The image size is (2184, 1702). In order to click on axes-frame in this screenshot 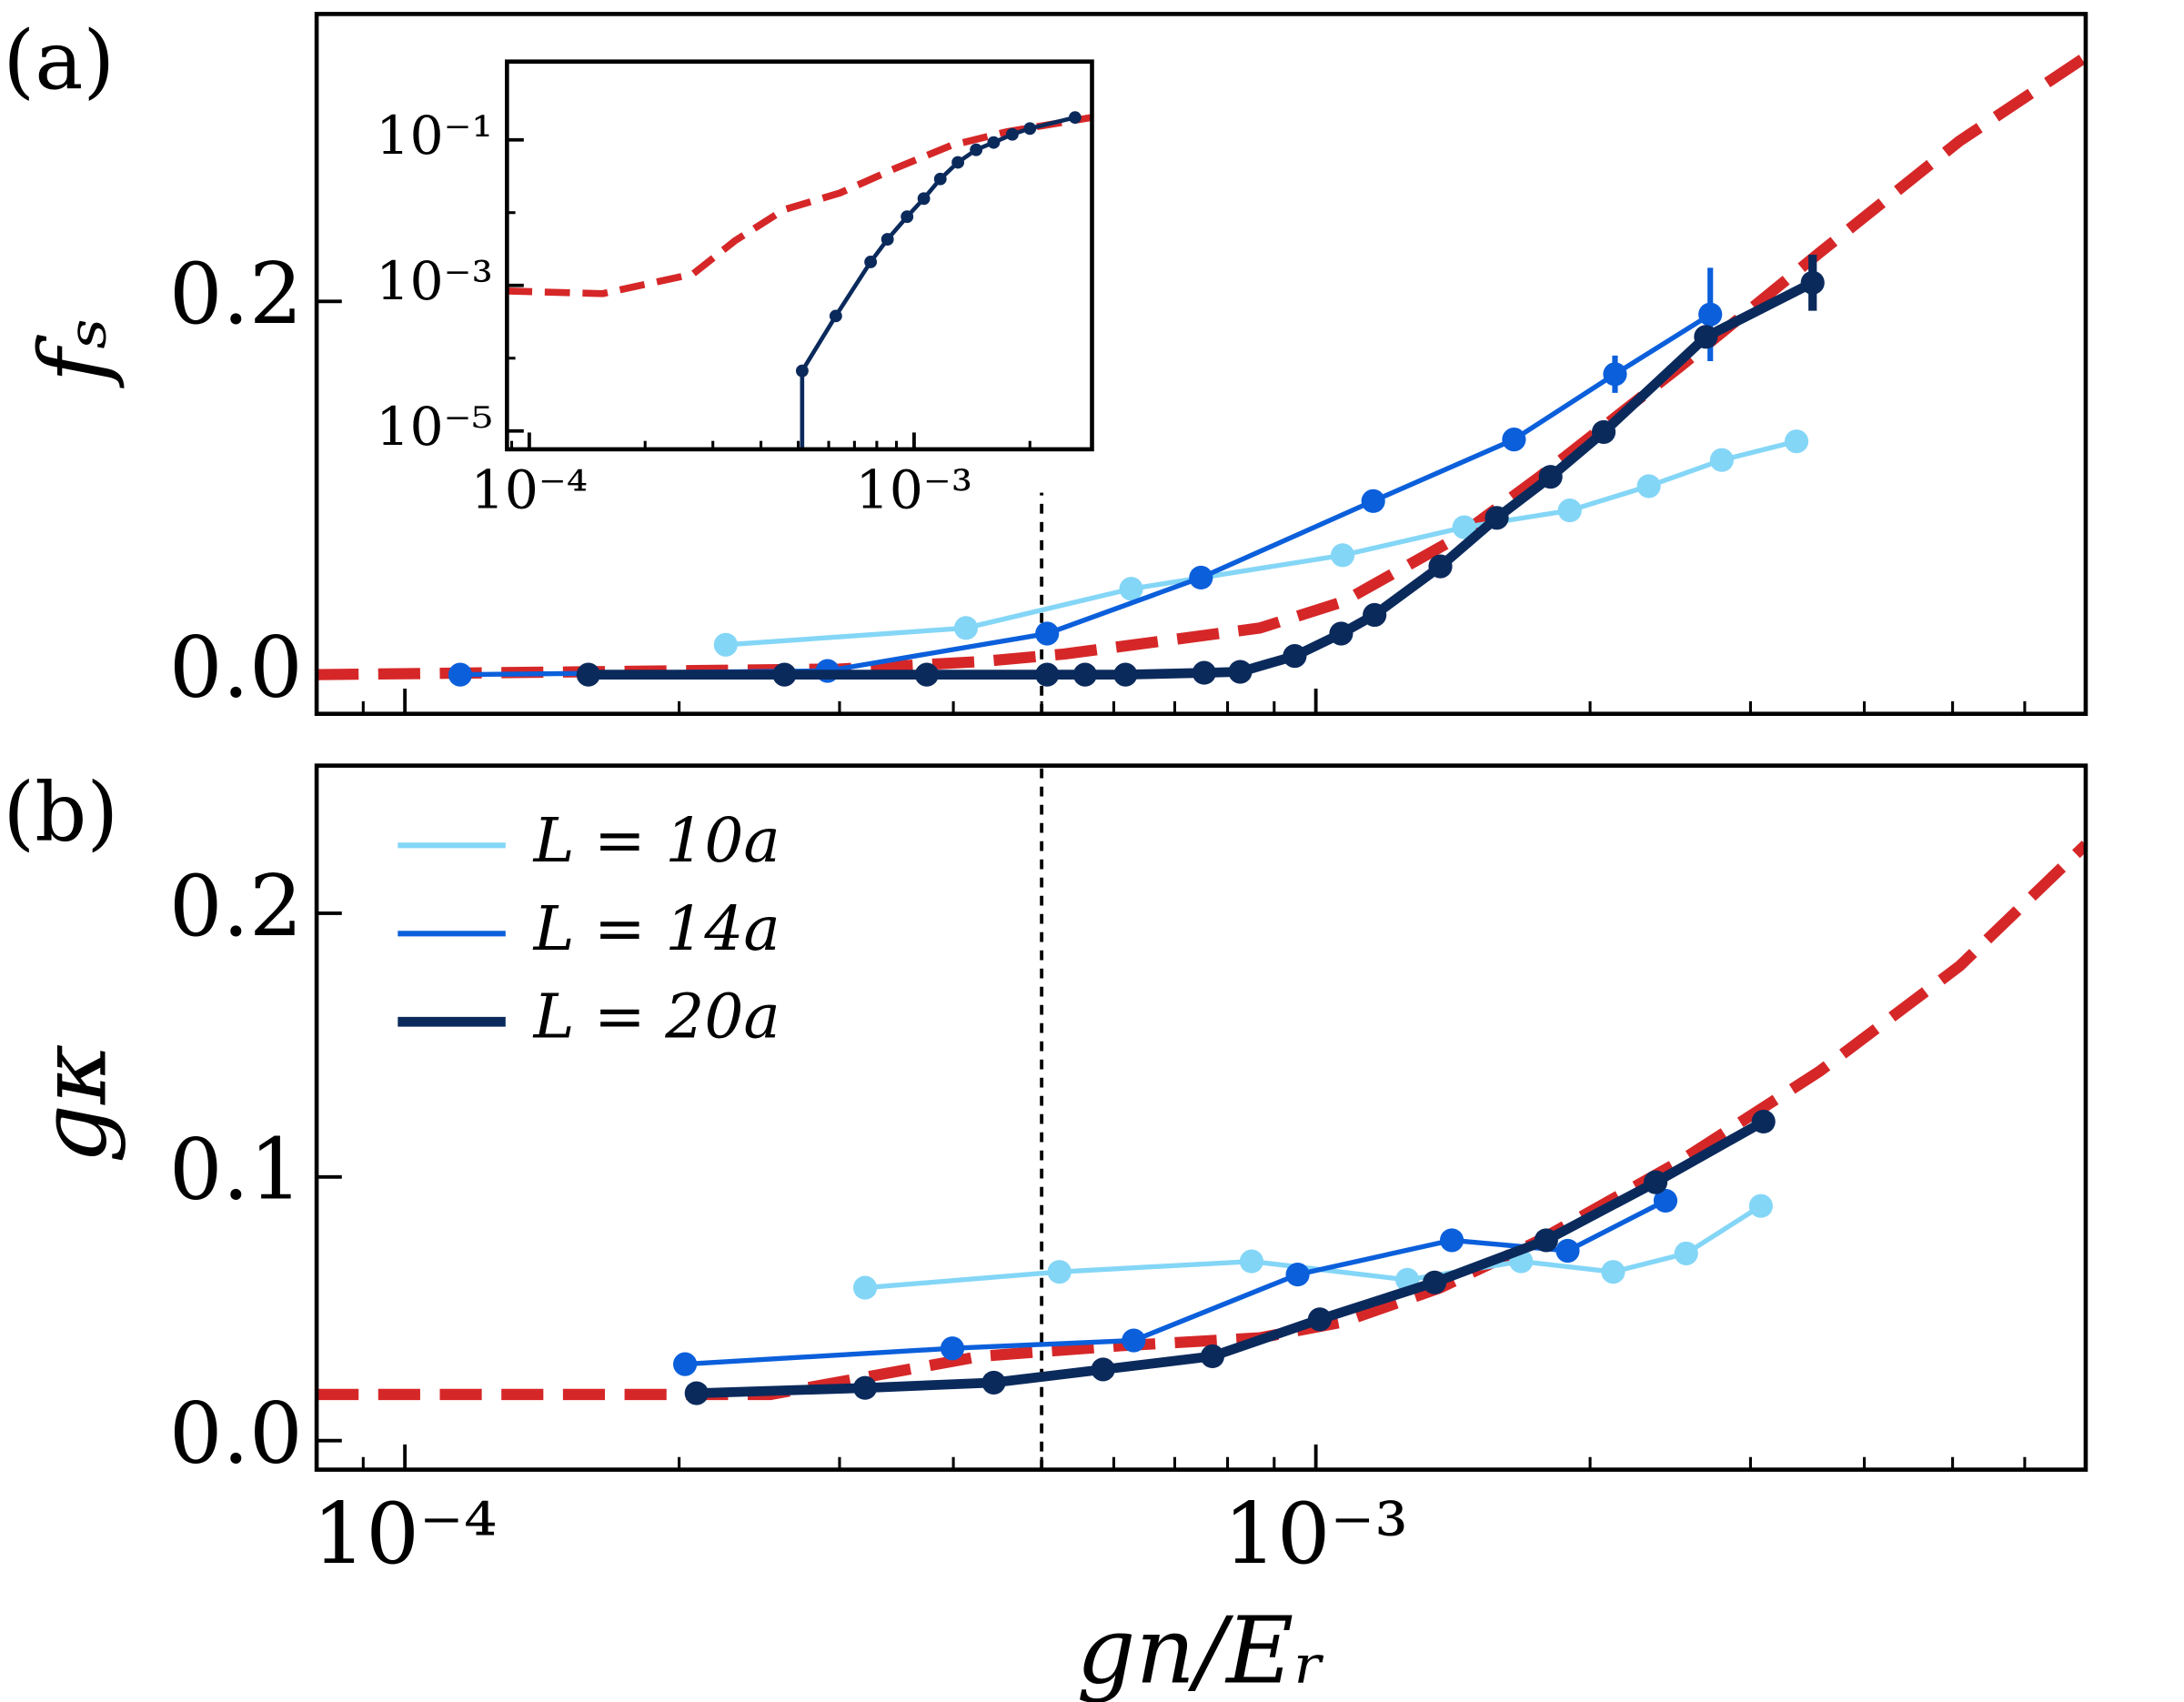, I will do `click(800, 255)`.